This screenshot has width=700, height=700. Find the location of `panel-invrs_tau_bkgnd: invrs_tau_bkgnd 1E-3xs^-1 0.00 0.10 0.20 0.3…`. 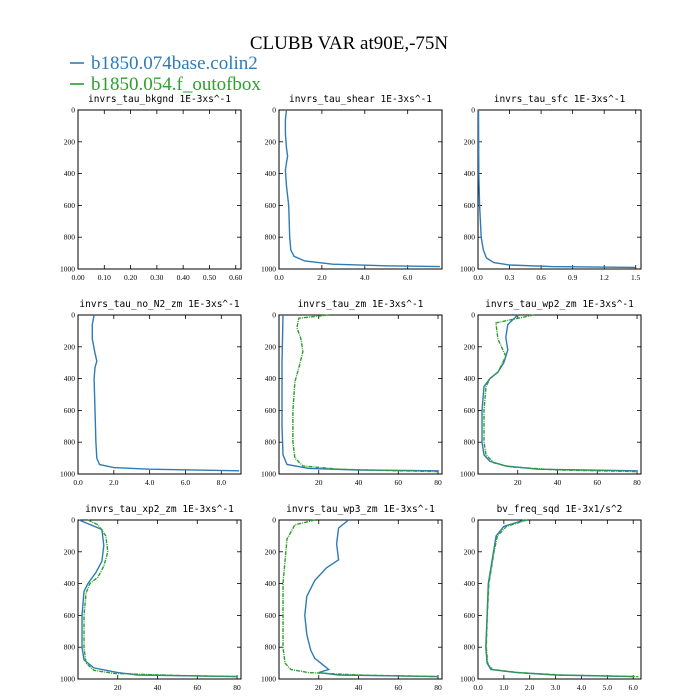

panel-invrs_tau_bkgnd: invrs_tau_bkgnd 1E-3xs^-1 0.00 0.10 0.20 0.3… is located at coordinates (151, 188).